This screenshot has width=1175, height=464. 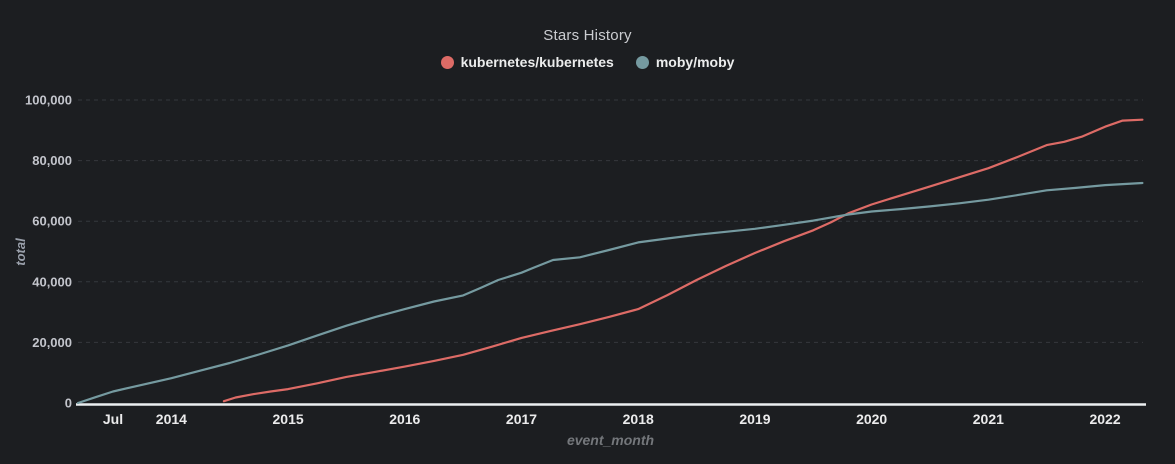 I want to click on legend-item-label: kubernetes/kubernetes, so click(x=537, y=62).